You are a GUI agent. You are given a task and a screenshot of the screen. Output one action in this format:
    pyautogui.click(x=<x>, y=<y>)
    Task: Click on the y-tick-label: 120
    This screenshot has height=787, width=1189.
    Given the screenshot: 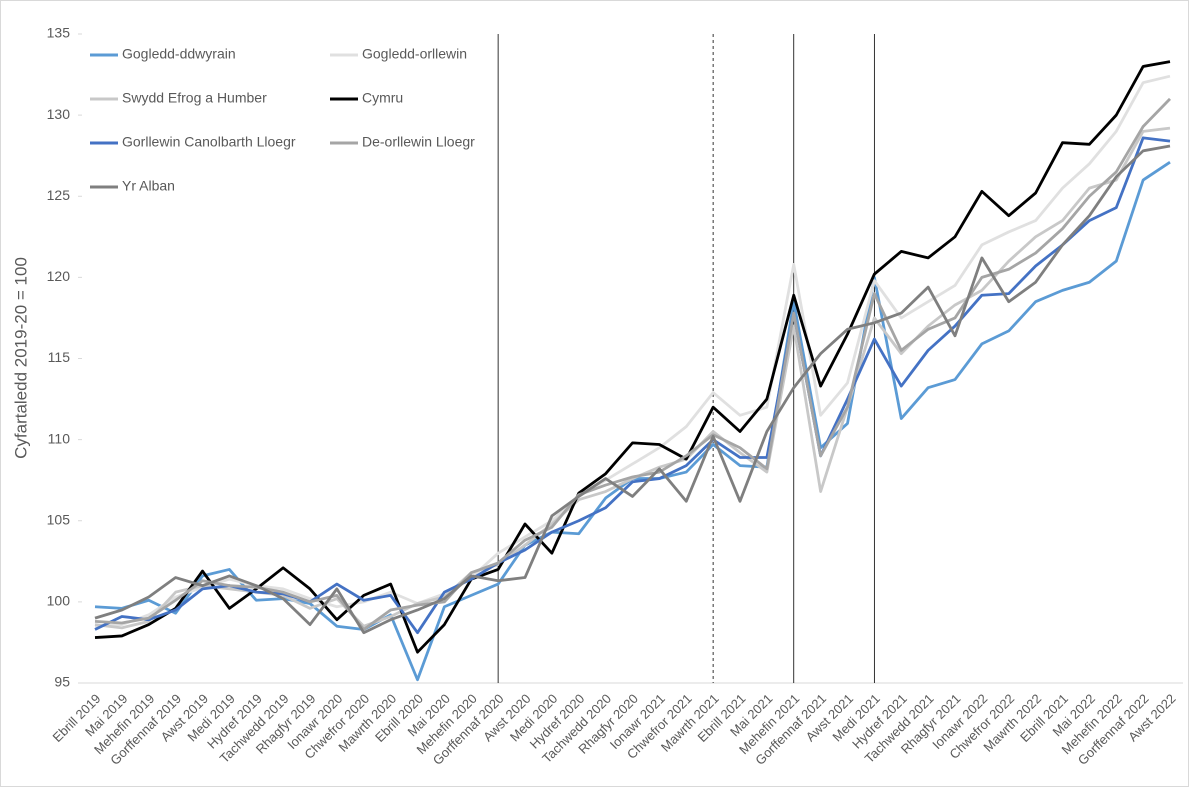 What is the action you would take?
    pyautogui.click(x=59, y=276)
    